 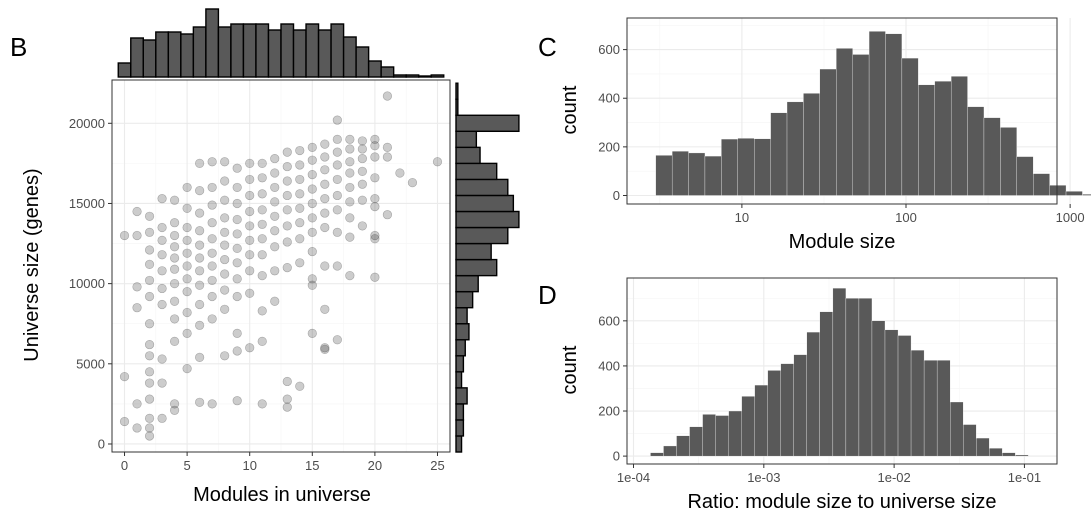 What do you see at coordinates (87, 203) in the screenshot?
I see `y-tick-label: 15000` at bounding box center [87, 203].